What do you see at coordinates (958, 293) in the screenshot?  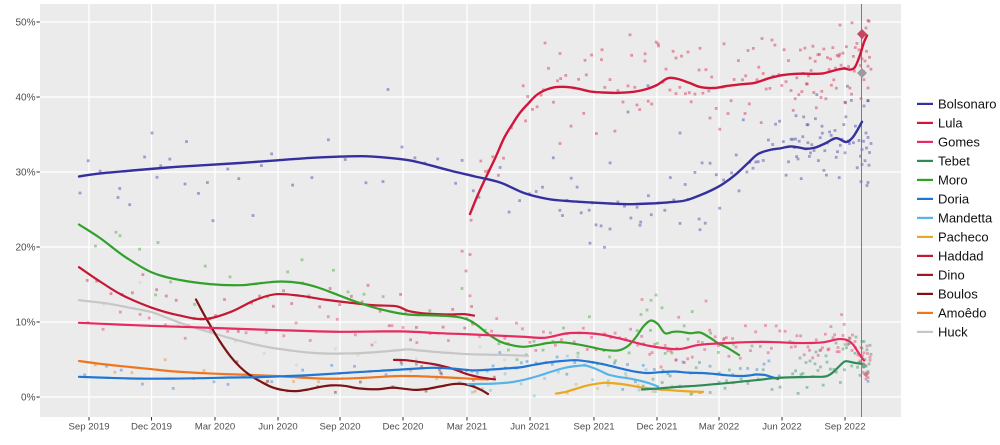 I see `svg-text: Boulos` at bounding box center [958, 293].